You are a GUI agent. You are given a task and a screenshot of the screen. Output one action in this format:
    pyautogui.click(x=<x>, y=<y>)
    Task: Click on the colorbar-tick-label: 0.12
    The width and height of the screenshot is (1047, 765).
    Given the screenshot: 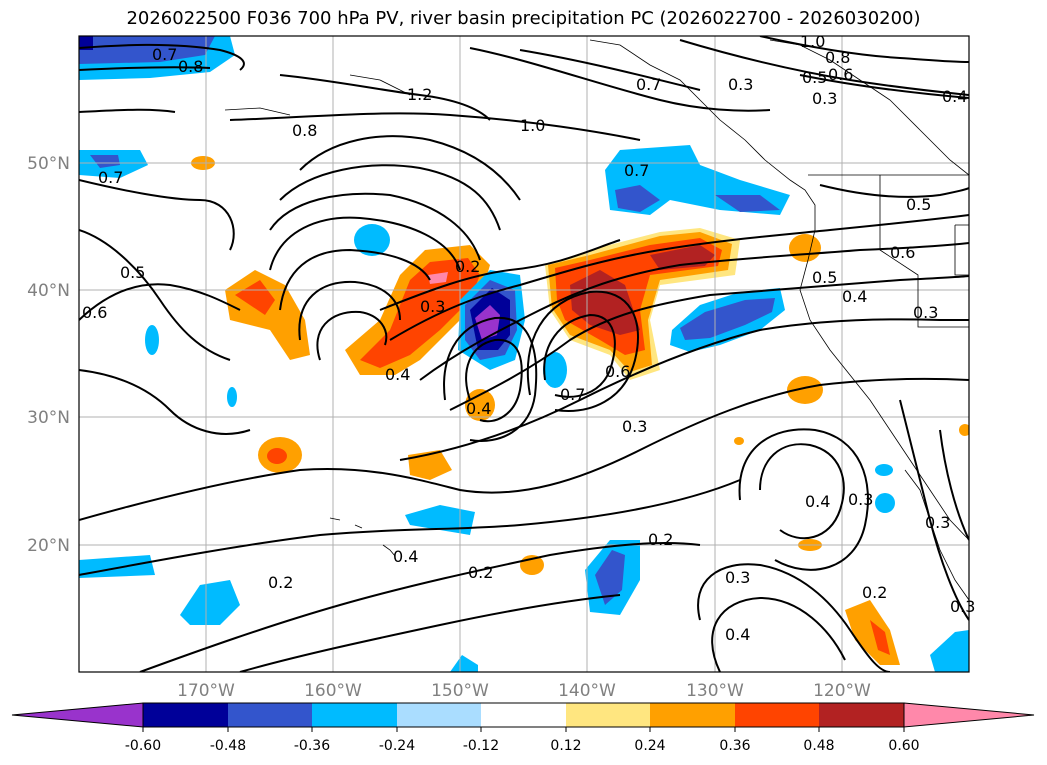 What is the action you would take?
    pyautogui.click(x=565, y=746)
    